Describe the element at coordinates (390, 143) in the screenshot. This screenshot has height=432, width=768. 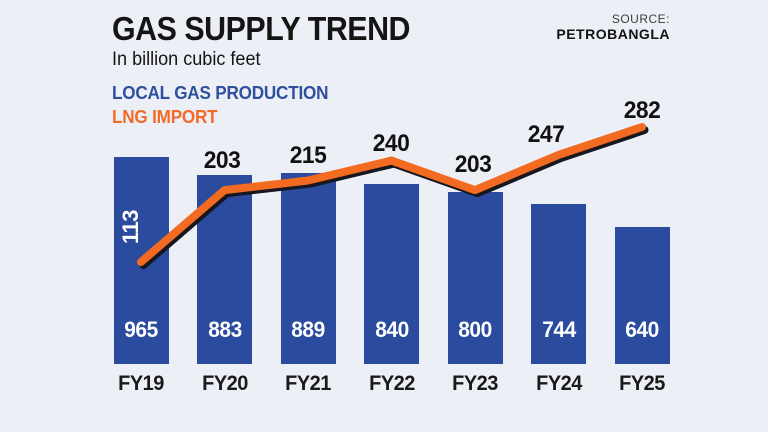
I see `line-value-label-fy22: 240` at that location.